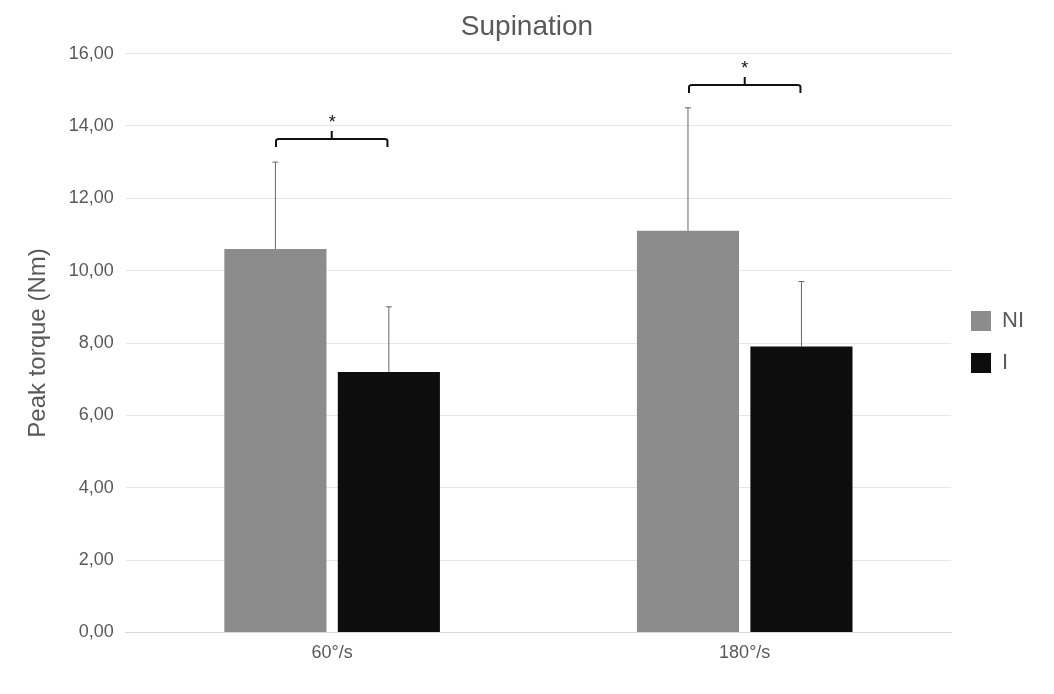 The image size is (1054, 694). What do you see at coordinates (1005, 362) in the screenshot?
I see `legend-label: I` at bounding box center [1005, 362].